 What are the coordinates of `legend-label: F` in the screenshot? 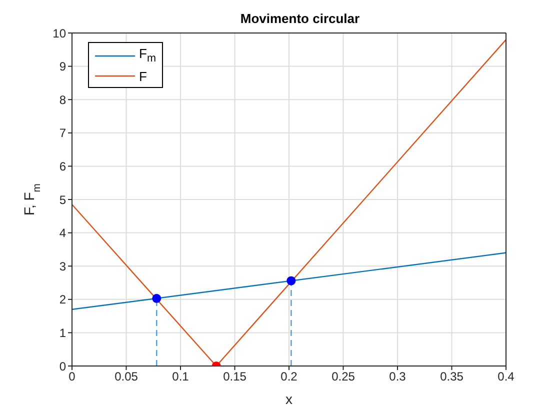 It's located at (143, 76).